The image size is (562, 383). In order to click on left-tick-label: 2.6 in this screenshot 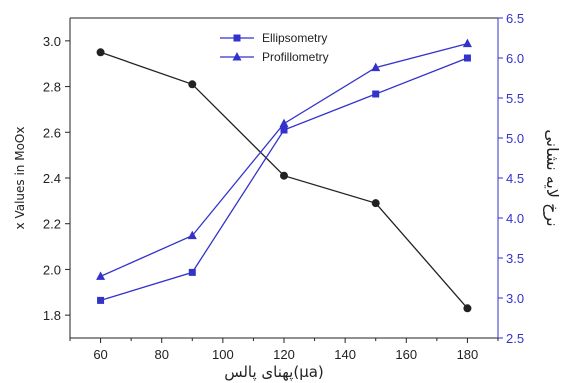, I will do `click(52, 132)`.